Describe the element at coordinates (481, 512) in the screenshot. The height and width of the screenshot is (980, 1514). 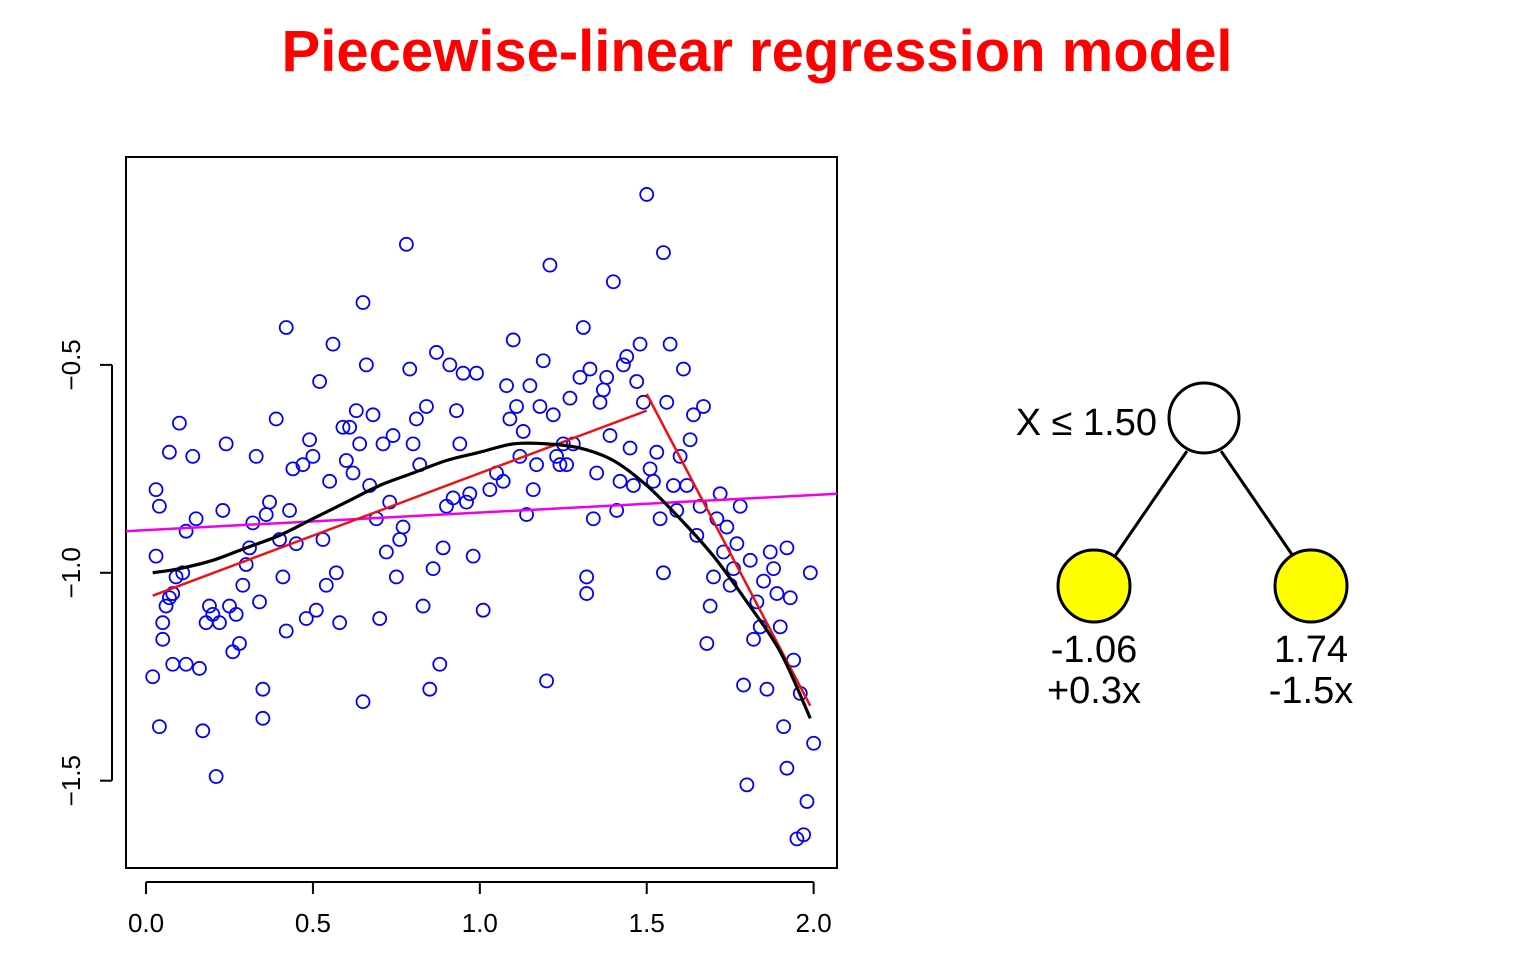
I see `global-linear-fit-line` at that location.